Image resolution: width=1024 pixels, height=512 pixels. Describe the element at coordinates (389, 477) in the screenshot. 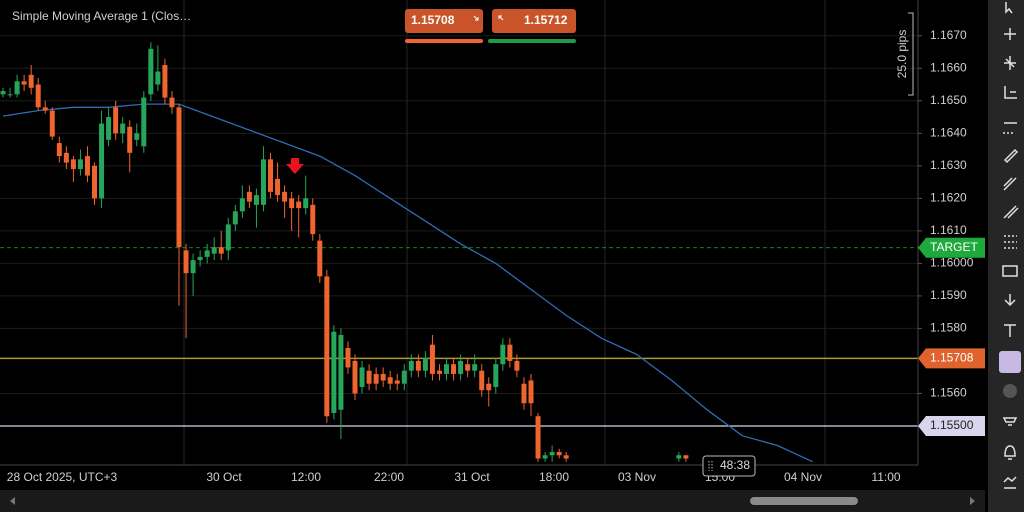

I see `x-tick-label: 22:00` at that location.